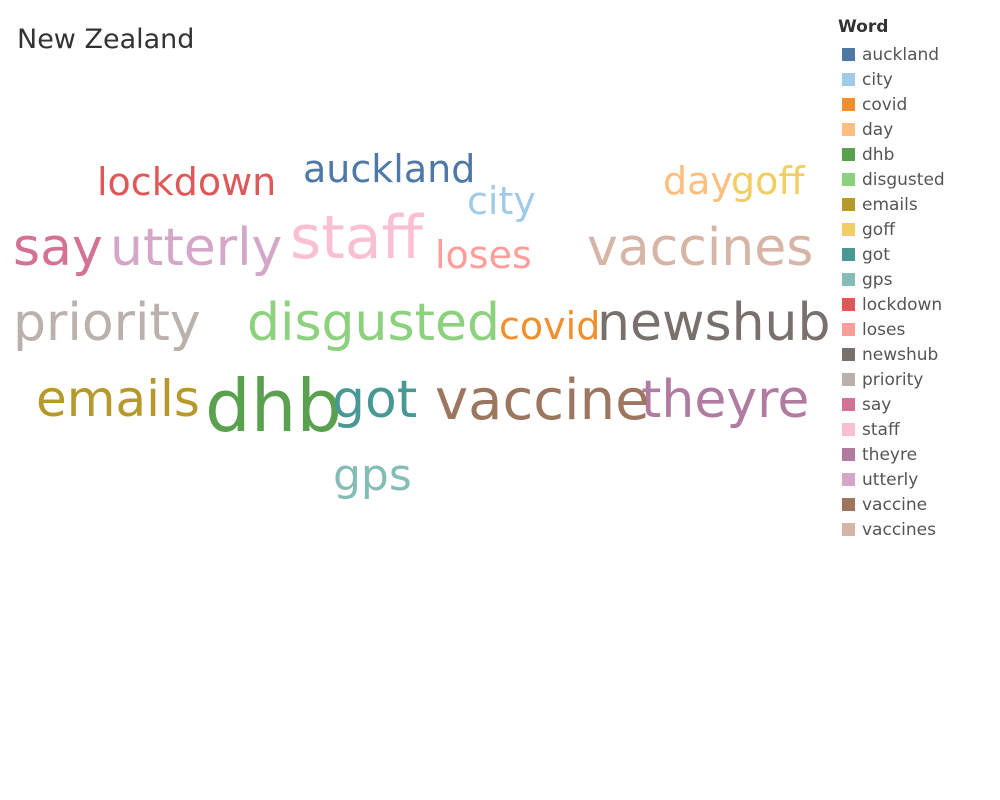 Image resolution: width=1000 pixels, height=800 pixels. What do you see at coordinates (902, 304) in the screenshot?
I see `legend-label: lockdown` at bounding box center [902, 304].